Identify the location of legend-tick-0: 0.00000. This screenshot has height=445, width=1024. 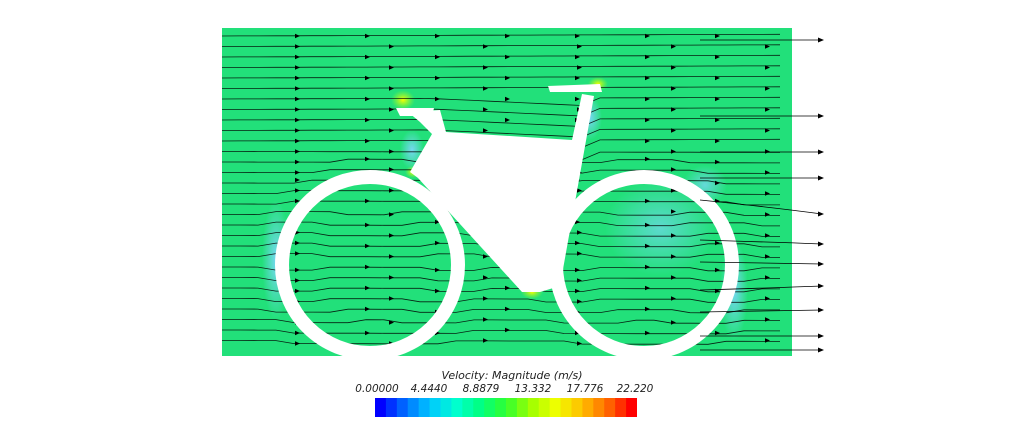
(377, 389).